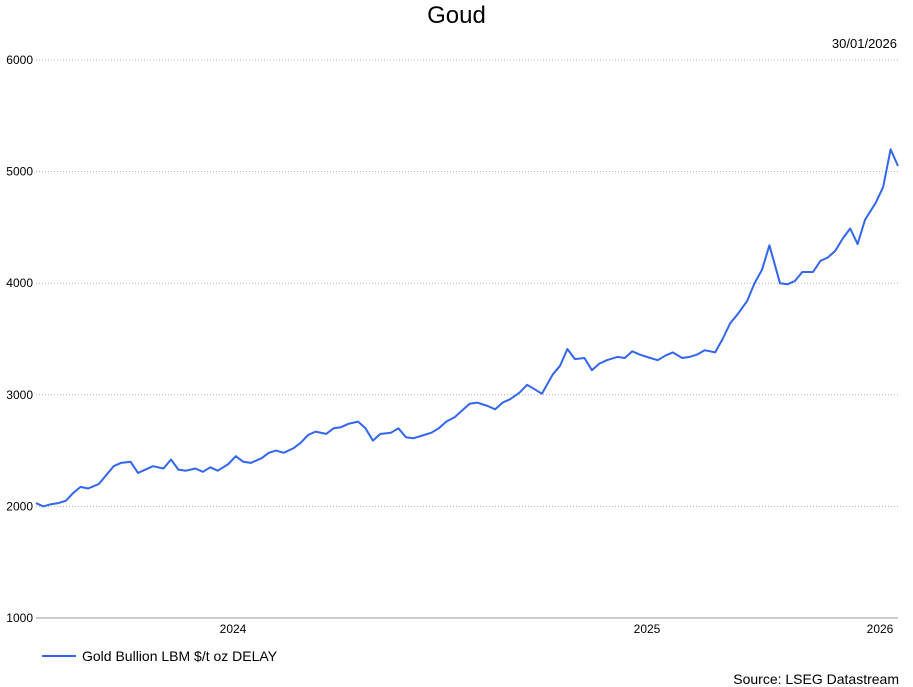 The width and height of the screenshot is (913, 687). What do you see at coordinates (816, 679) in the screenshot?
I see `chart-source: Source: LSEG Datastream` at bounding box center [816, 679].